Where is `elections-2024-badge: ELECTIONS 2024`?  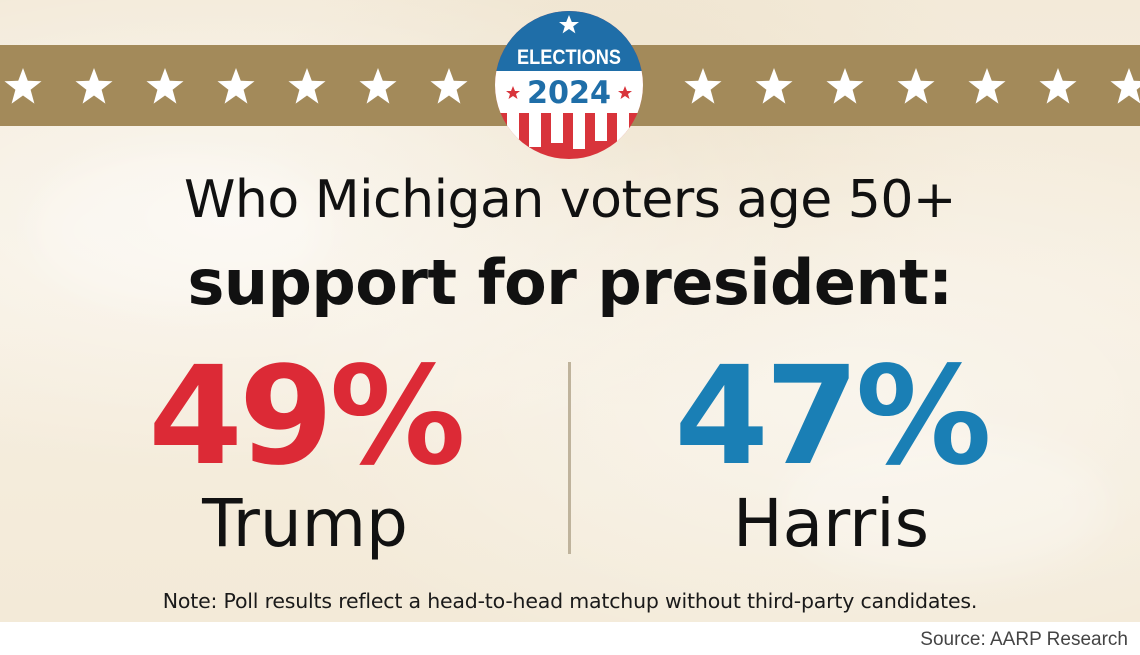
elections-2024-badge: ELECTIONS 2024 is located at coordinates (569, 85).